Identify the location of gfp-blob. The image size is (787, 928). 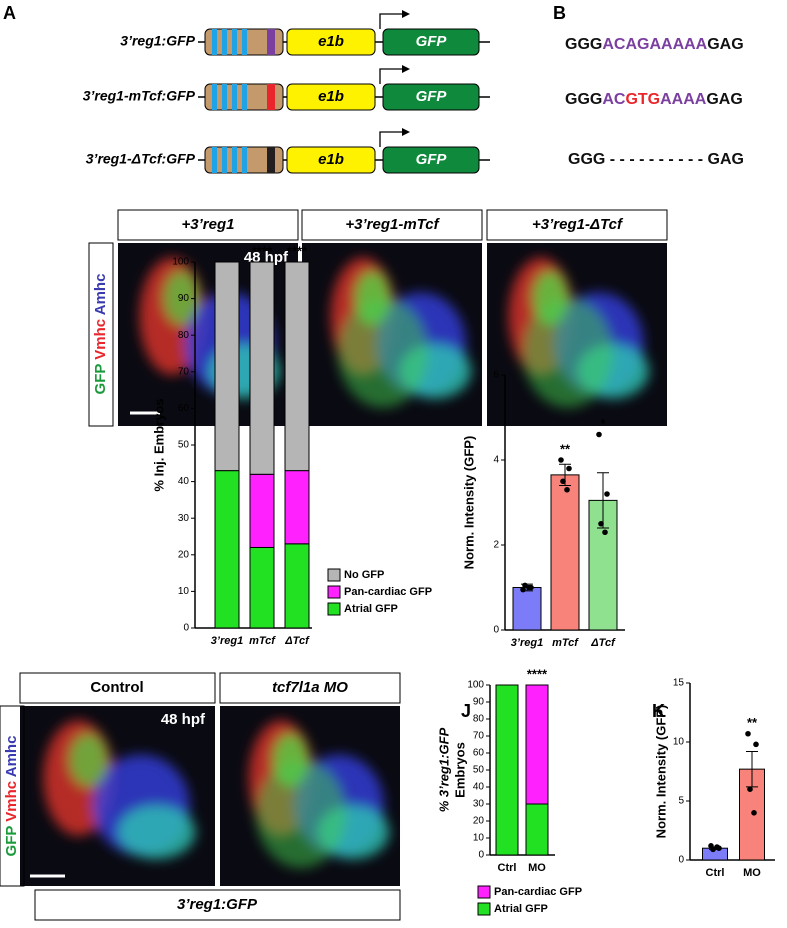
(568, 352).